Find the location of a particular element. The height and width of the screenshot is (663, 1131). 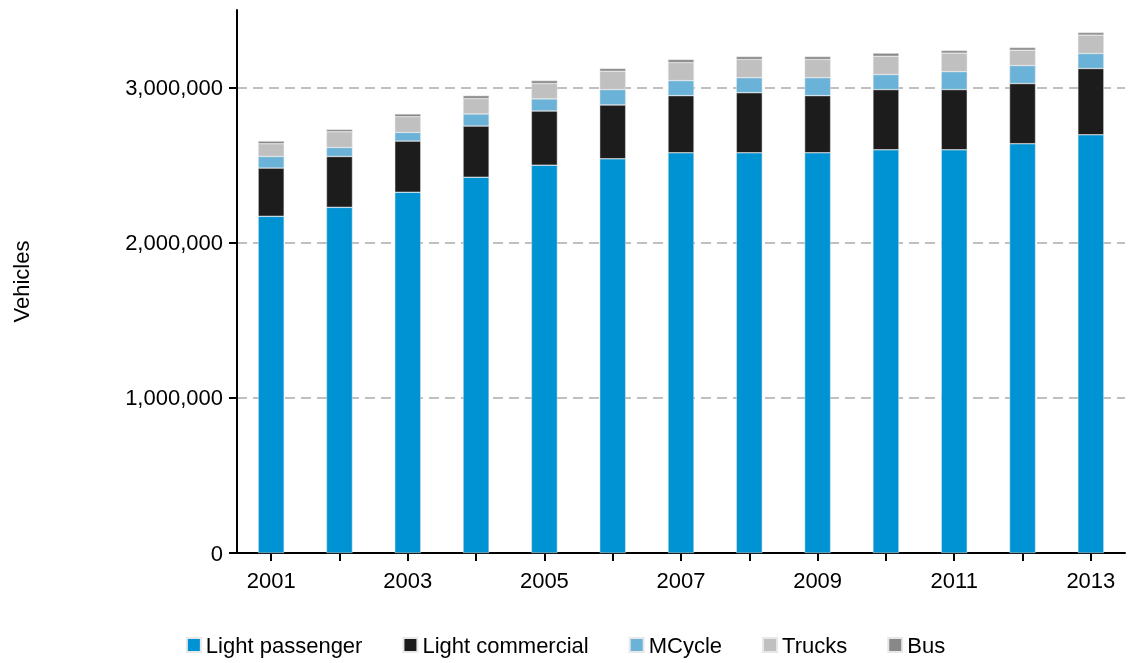

y-tick-label: 1,000,000 is located at coordinates (174, 398).